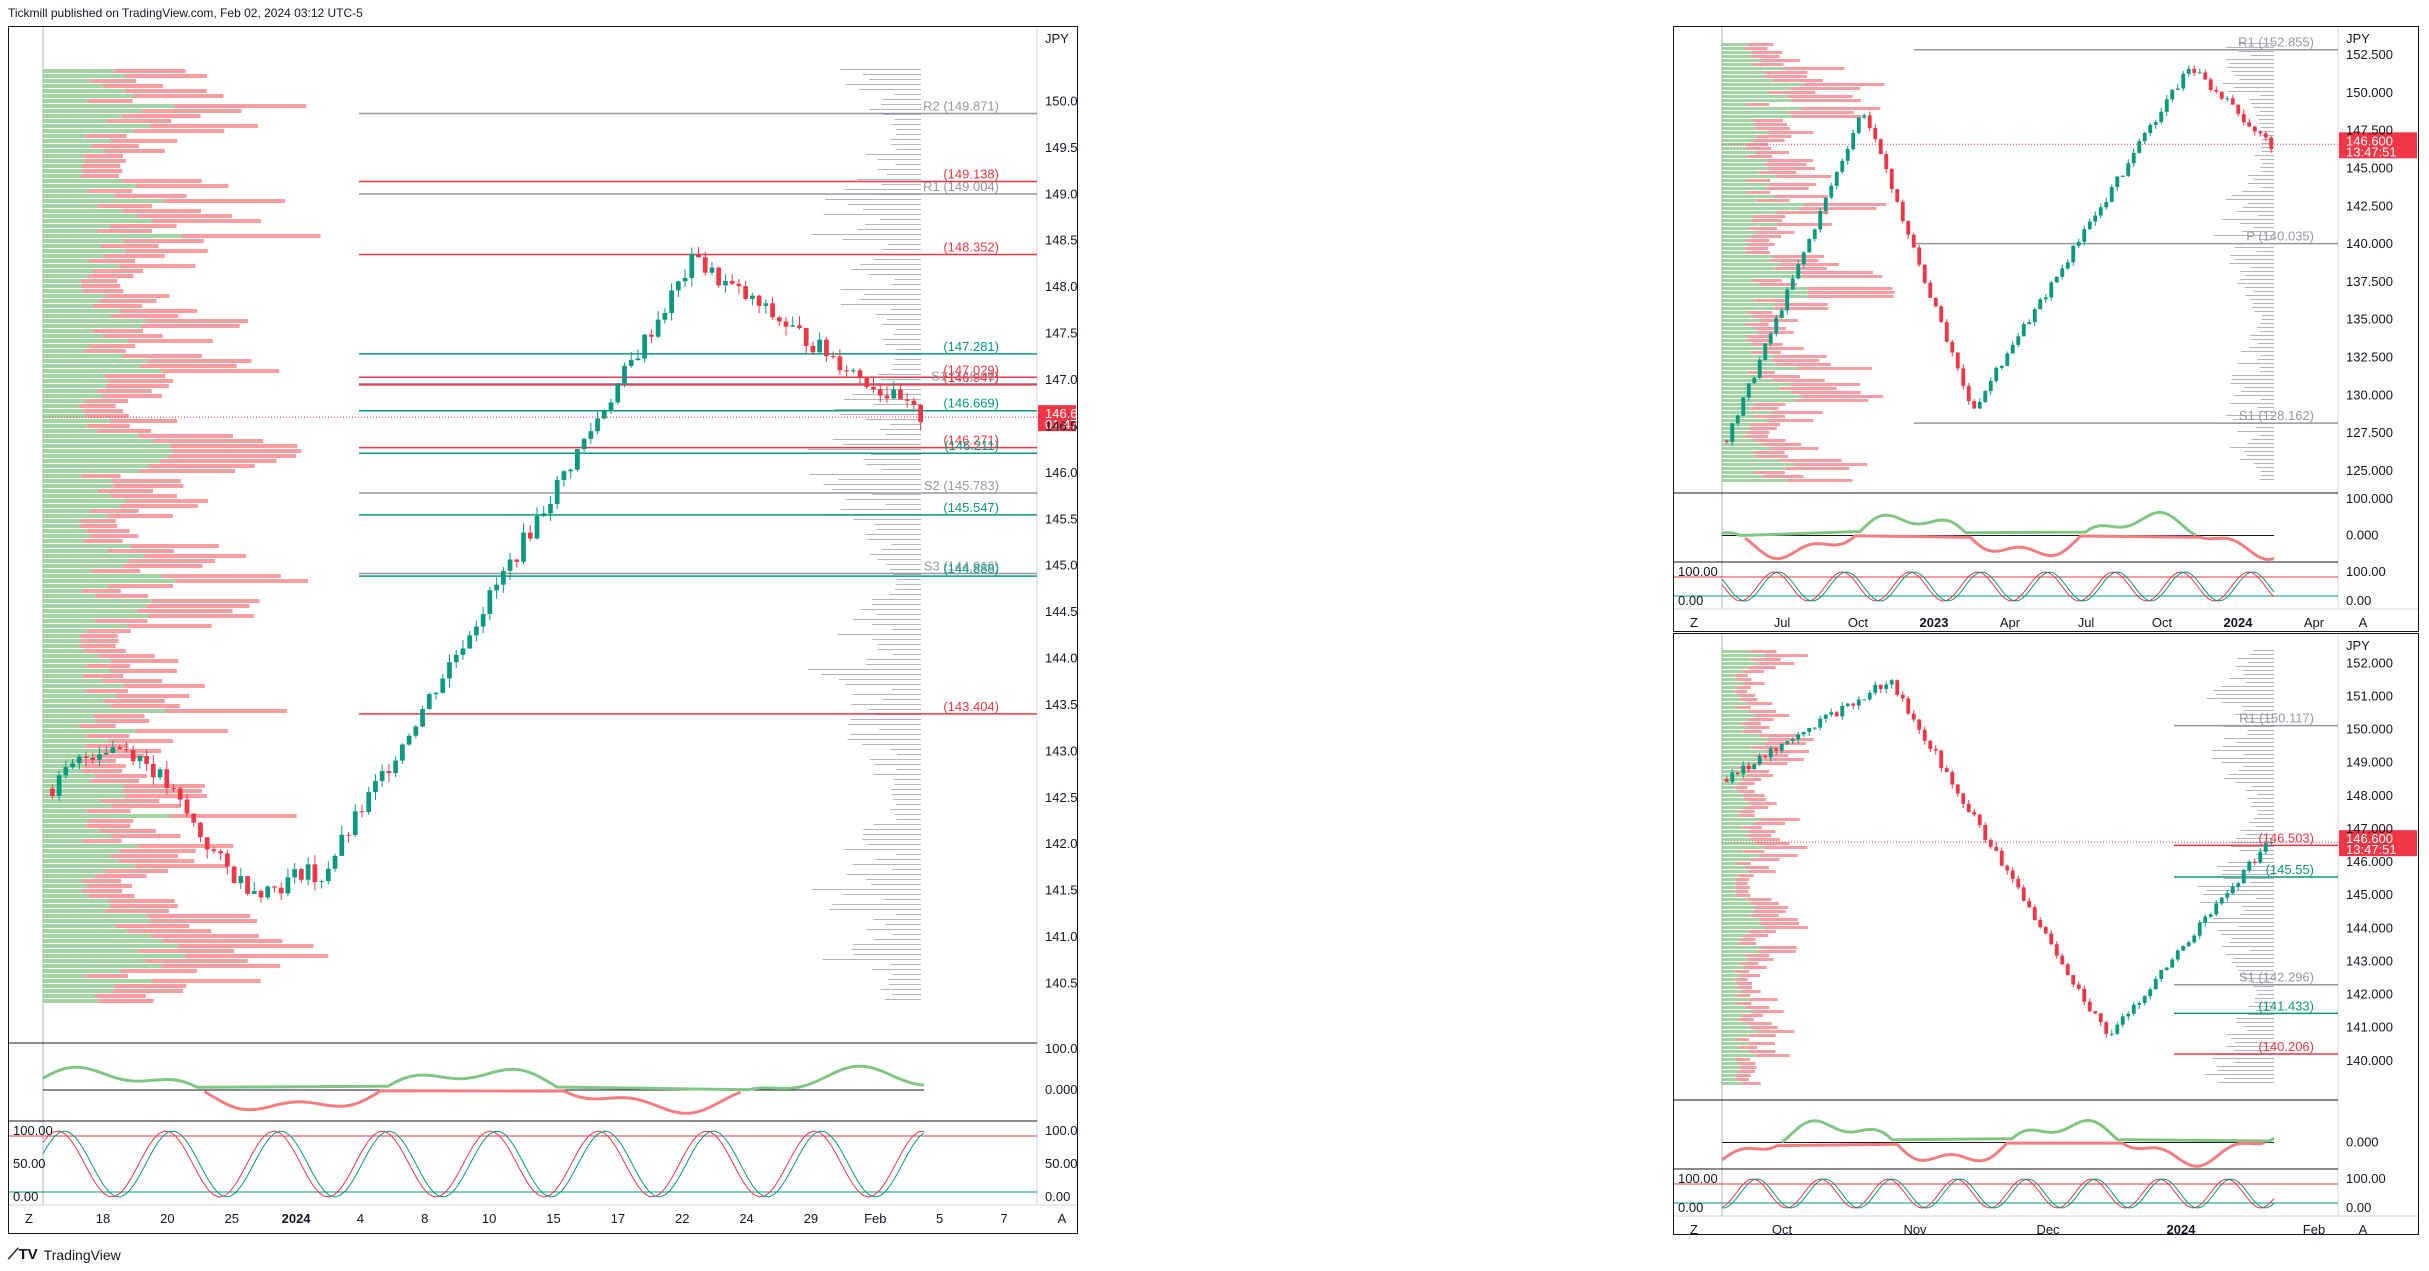  What do you see at coordinates (2369, 1027) in the screenshot?
I see `y-tick-label: 141.000` at bounding box center [2369, 1027].